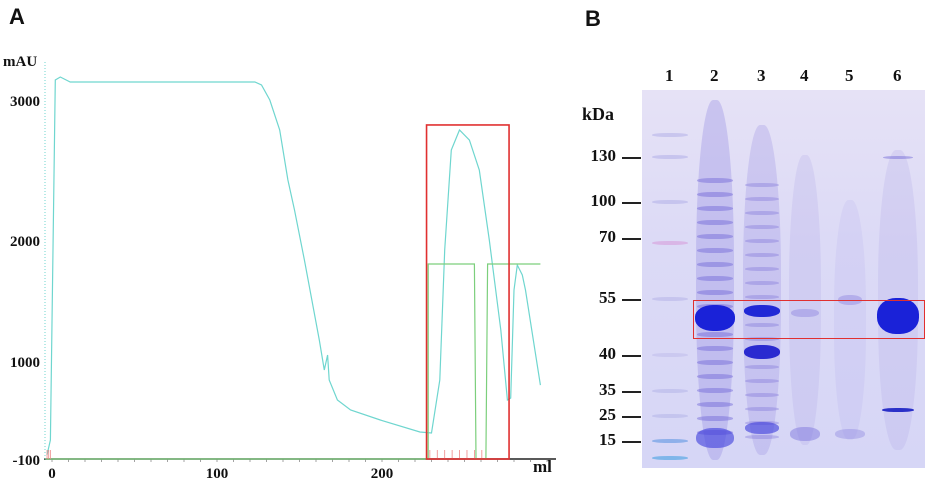 The image size is (936, 496). What do you see at coordinates (805, 434) in the screenshot?
I see `lane-4-low-band` at bounding box center [805, 434].